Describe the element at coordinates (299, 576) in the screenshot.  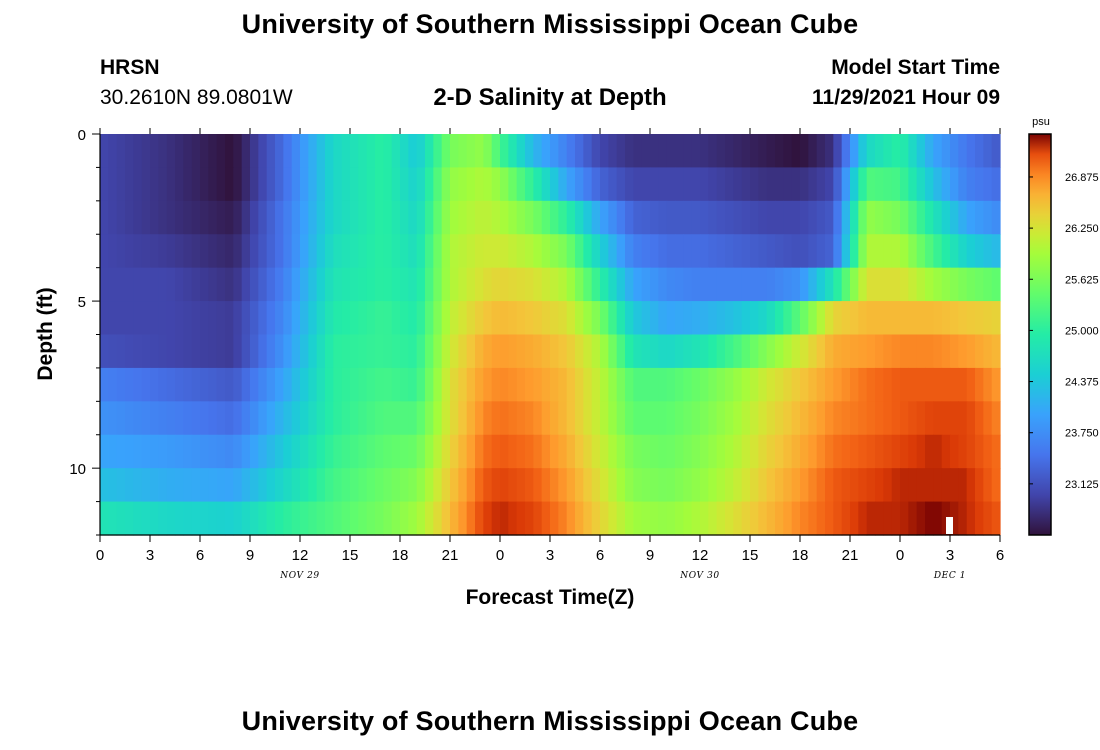
I see `date-label: NOV 29` at that location.